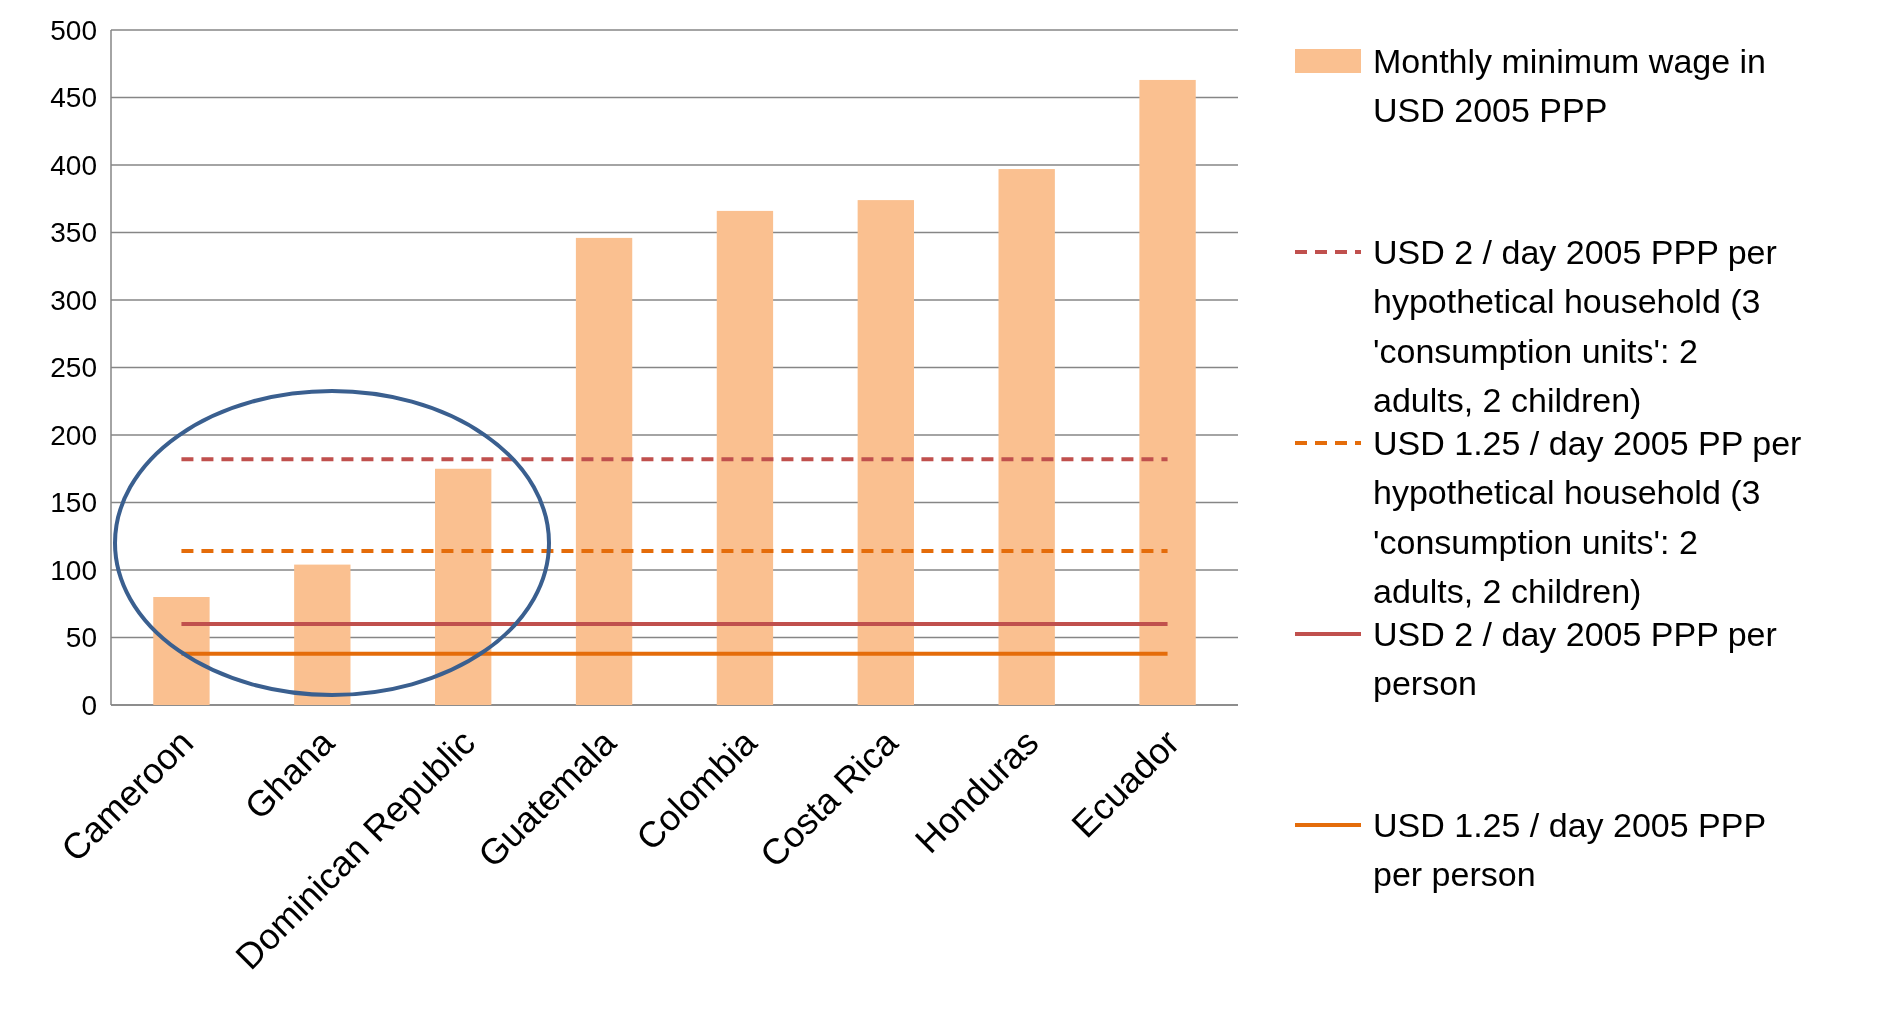 The width and height of the screenshot is (1895, 1033). What do you see at coordinates (73, 570) in the screenshot?
I see `y-tick-label: 100` at bounding box center [73, 570].